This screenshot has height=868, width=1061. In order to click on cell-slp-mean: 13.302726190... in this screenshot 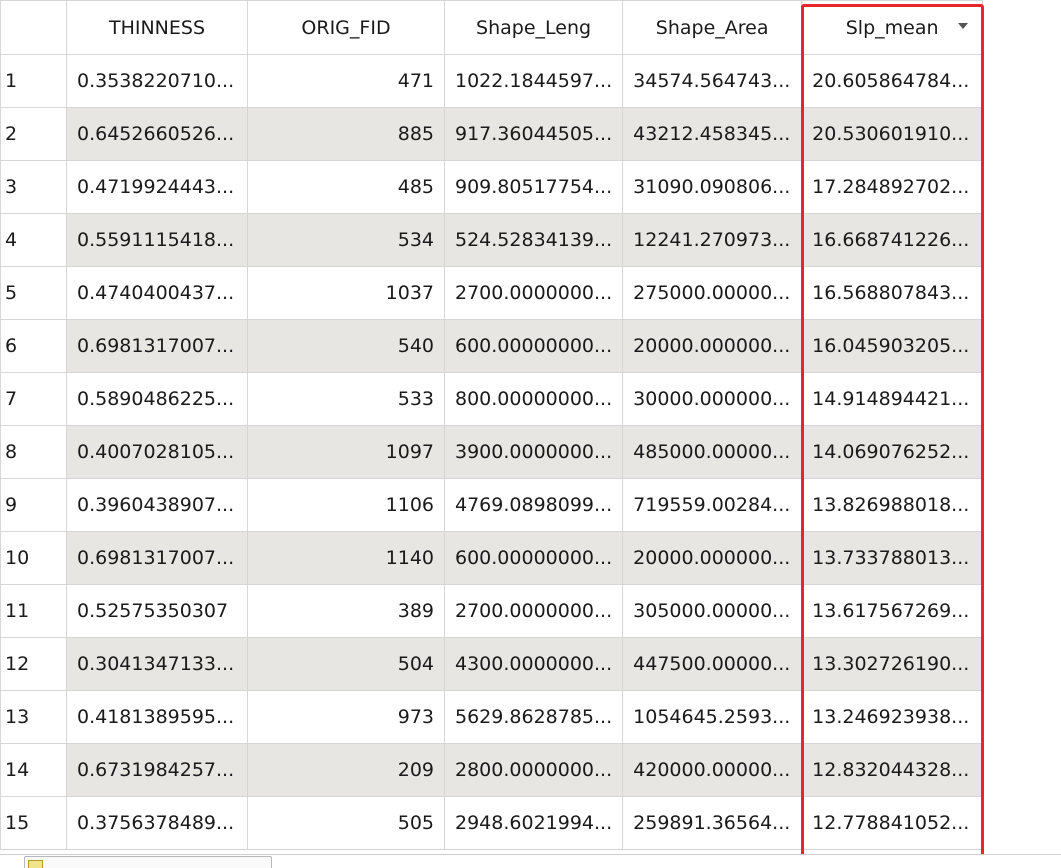, I will do `click(892, 664)`.